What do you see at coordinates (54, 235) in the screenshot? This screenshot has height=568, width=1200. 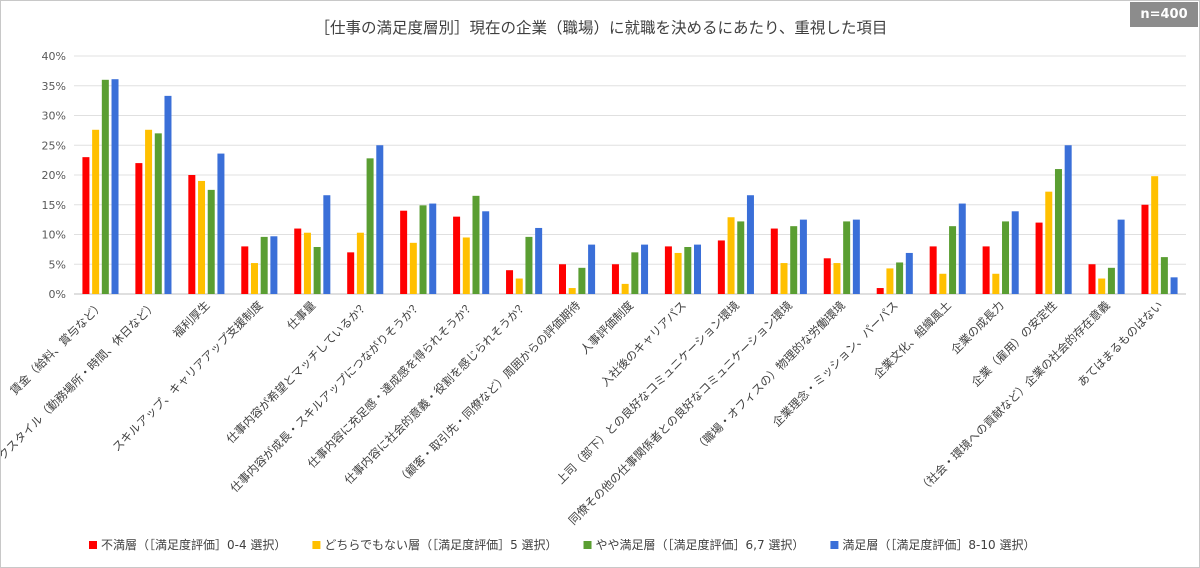 I see `y-tick-label: 10%` at bounding box center [54, 235].